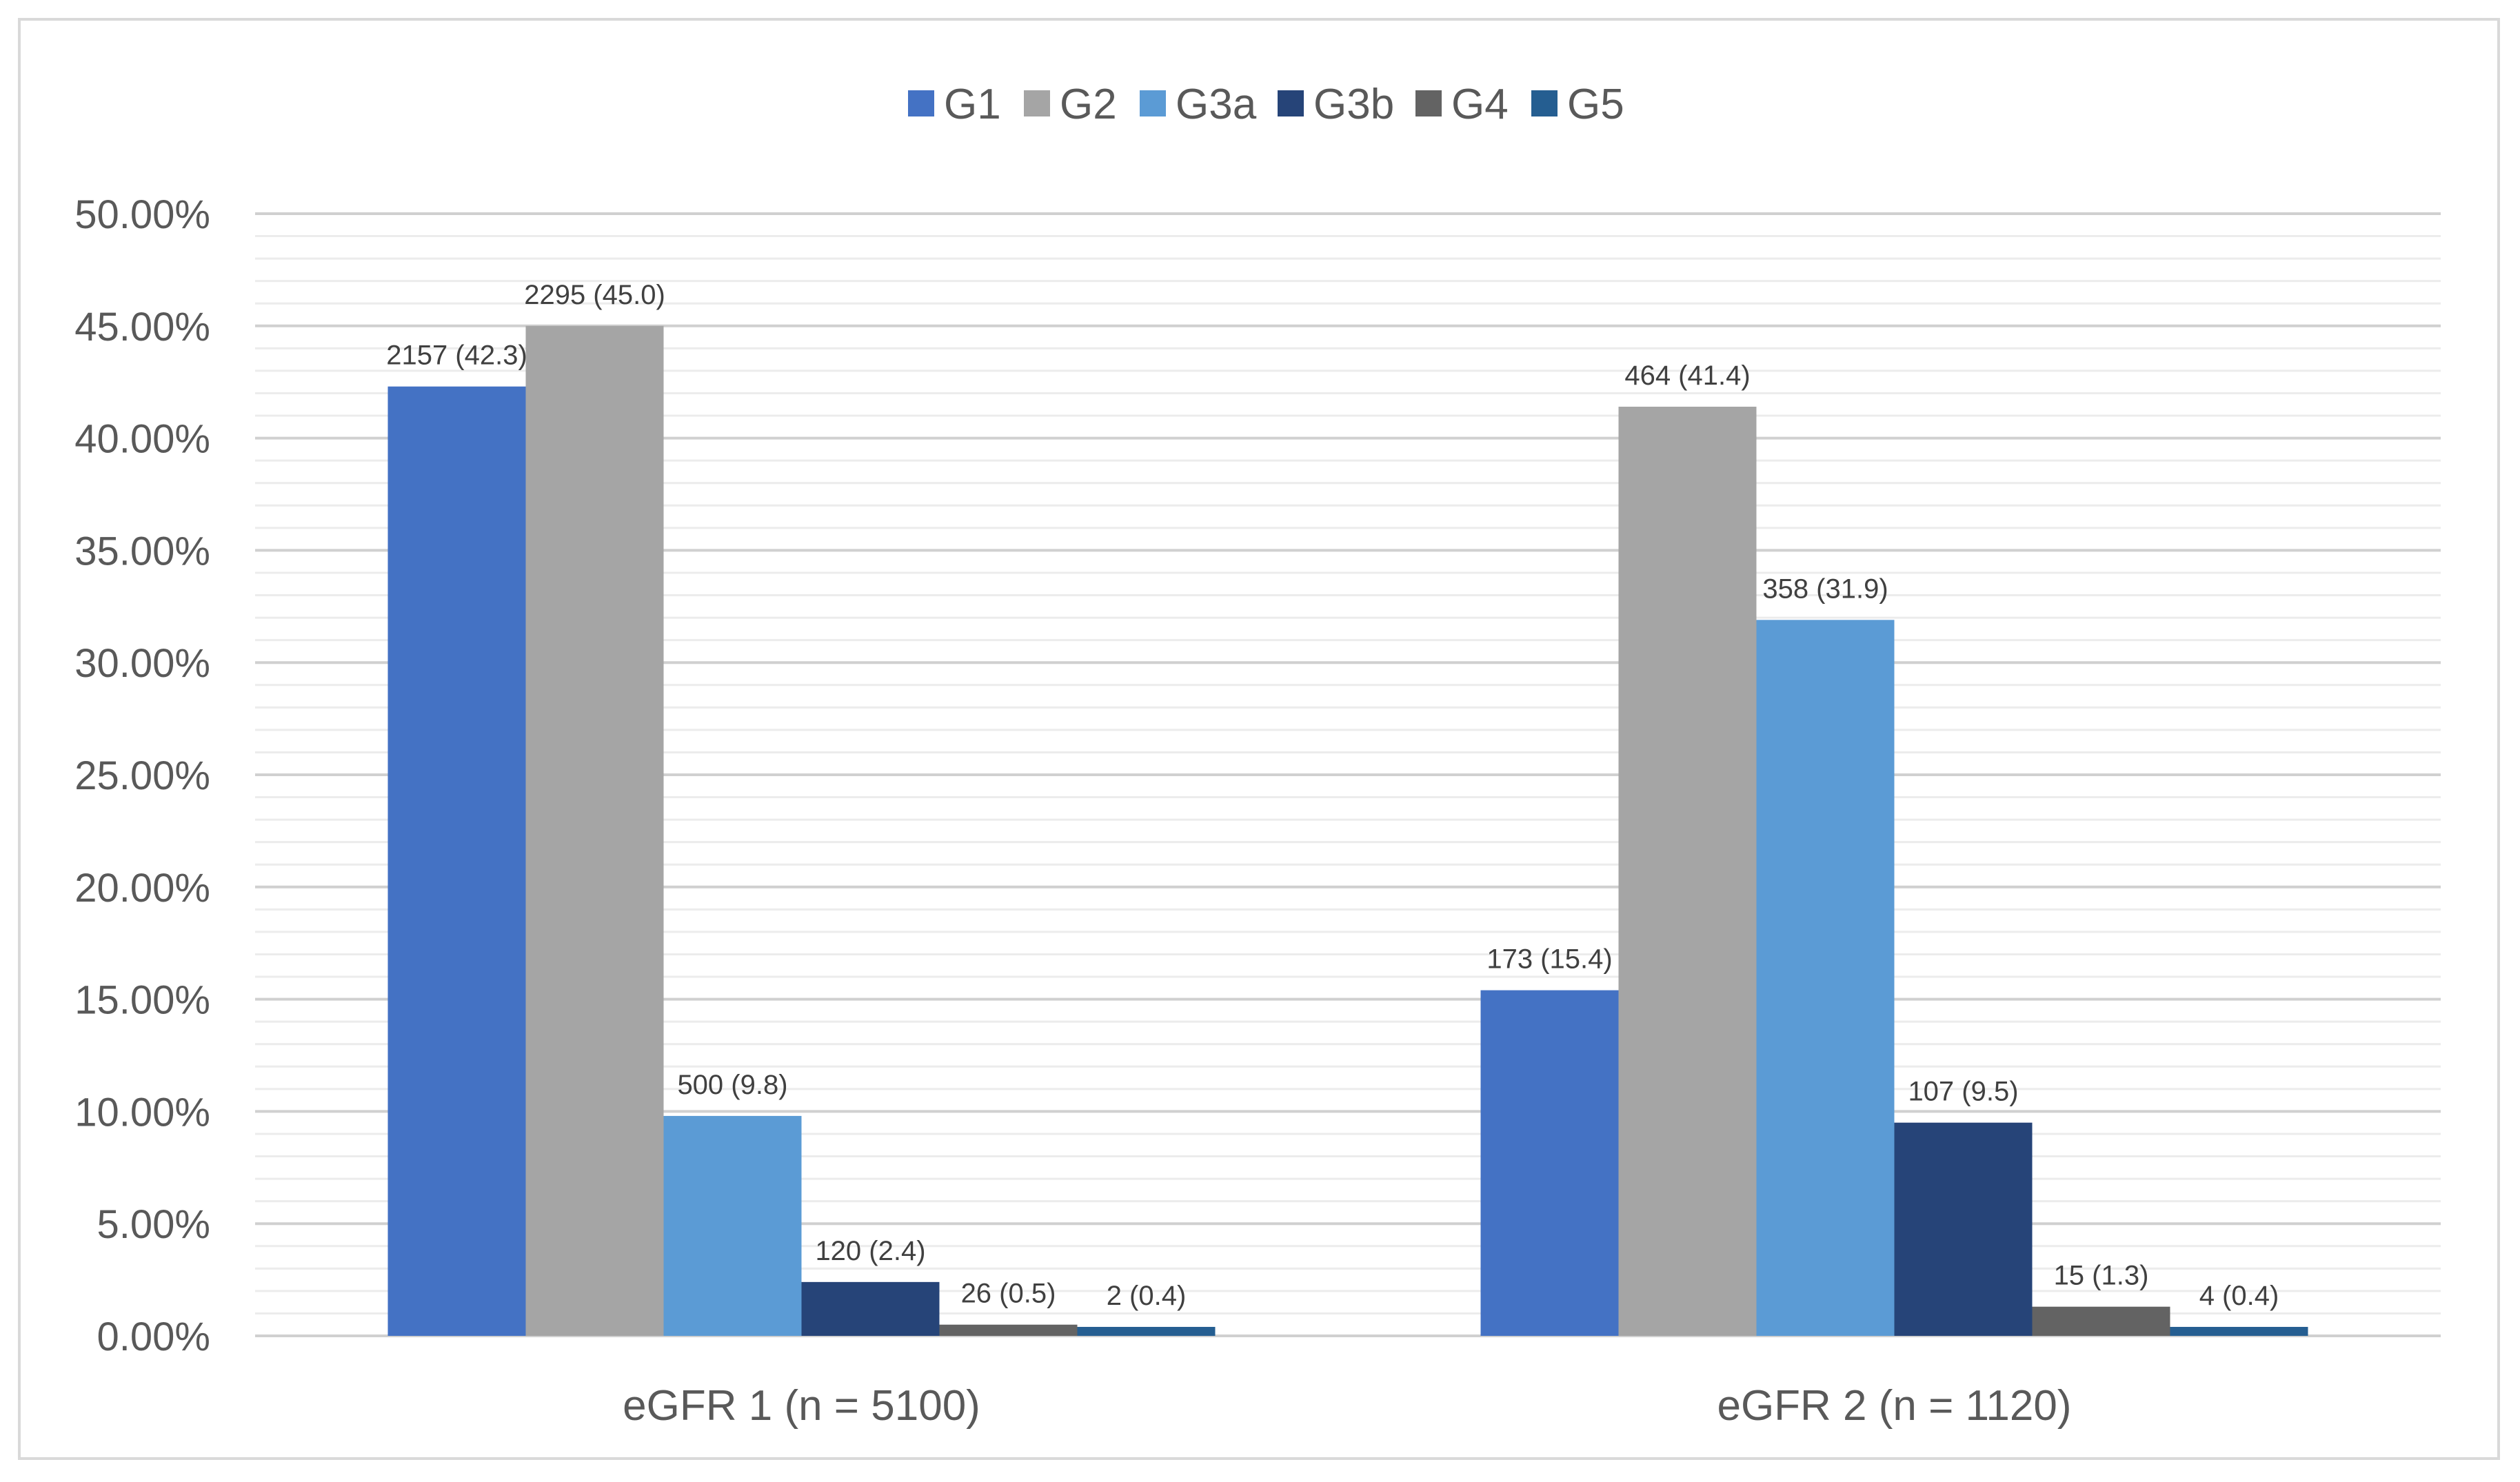 The width and height of the screenshot is (2520, 1482). Describe the element at coordinates (1963, 1092) in the screenshot. I see `data-label: 107 (9.5)` at that location.